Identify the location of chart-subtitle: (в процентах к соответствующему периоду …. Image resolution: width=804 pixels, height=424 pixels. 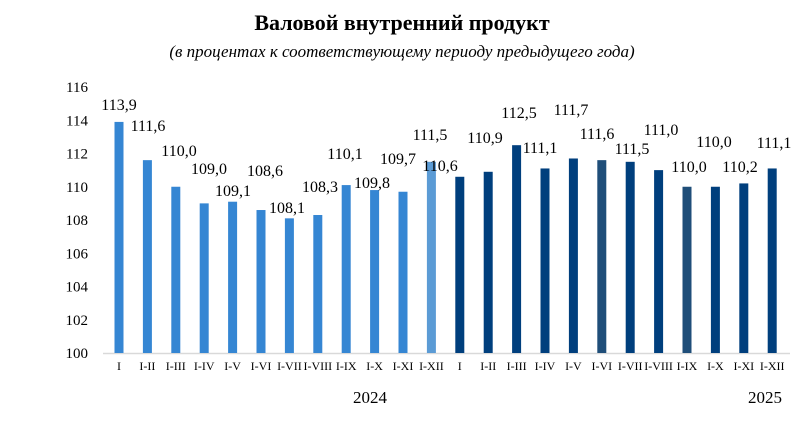
(402, 51).